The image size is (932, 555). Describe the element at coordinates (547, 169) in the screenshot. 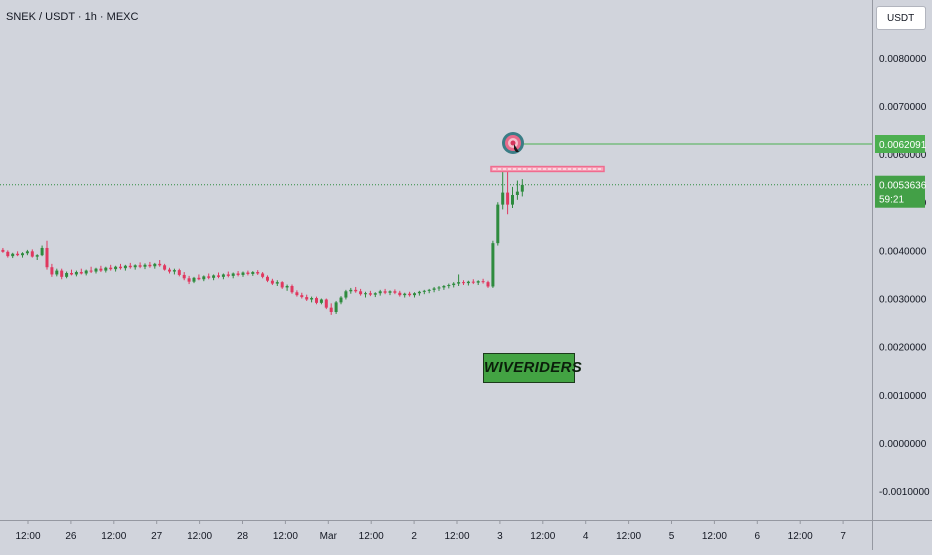

I see `resistance-zone` at that location.